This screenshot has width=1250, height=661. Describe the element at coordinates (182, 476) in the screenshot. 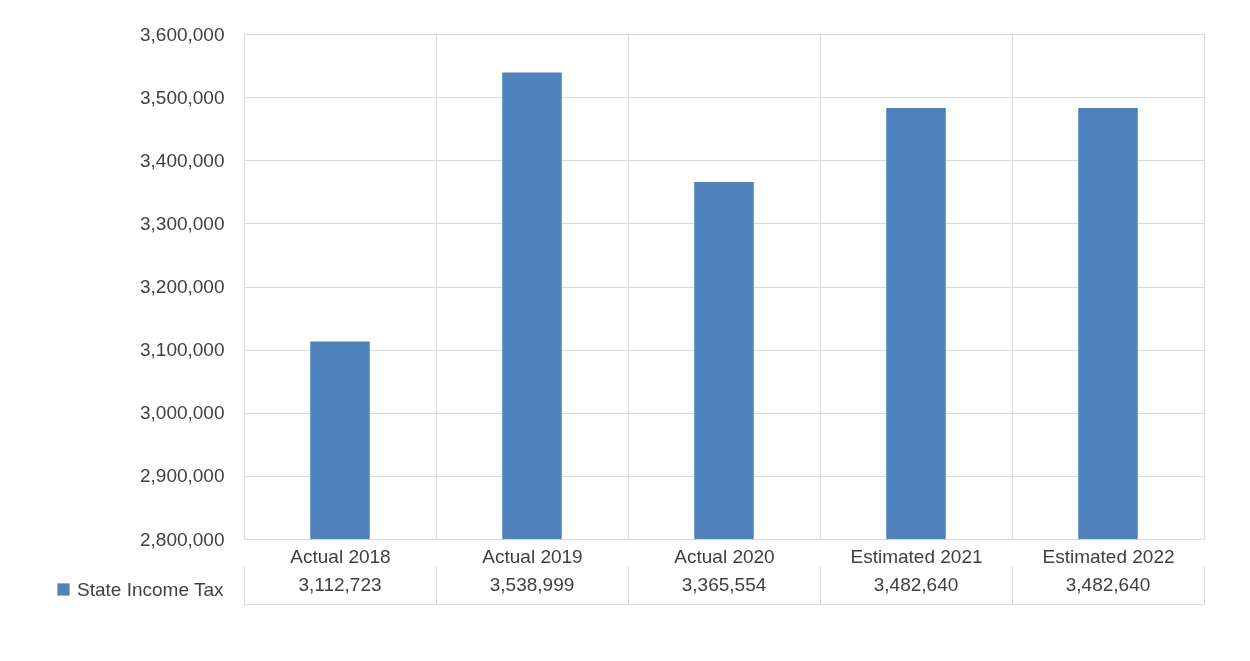

I see `y-tick-label: 2,900,000` at that location.